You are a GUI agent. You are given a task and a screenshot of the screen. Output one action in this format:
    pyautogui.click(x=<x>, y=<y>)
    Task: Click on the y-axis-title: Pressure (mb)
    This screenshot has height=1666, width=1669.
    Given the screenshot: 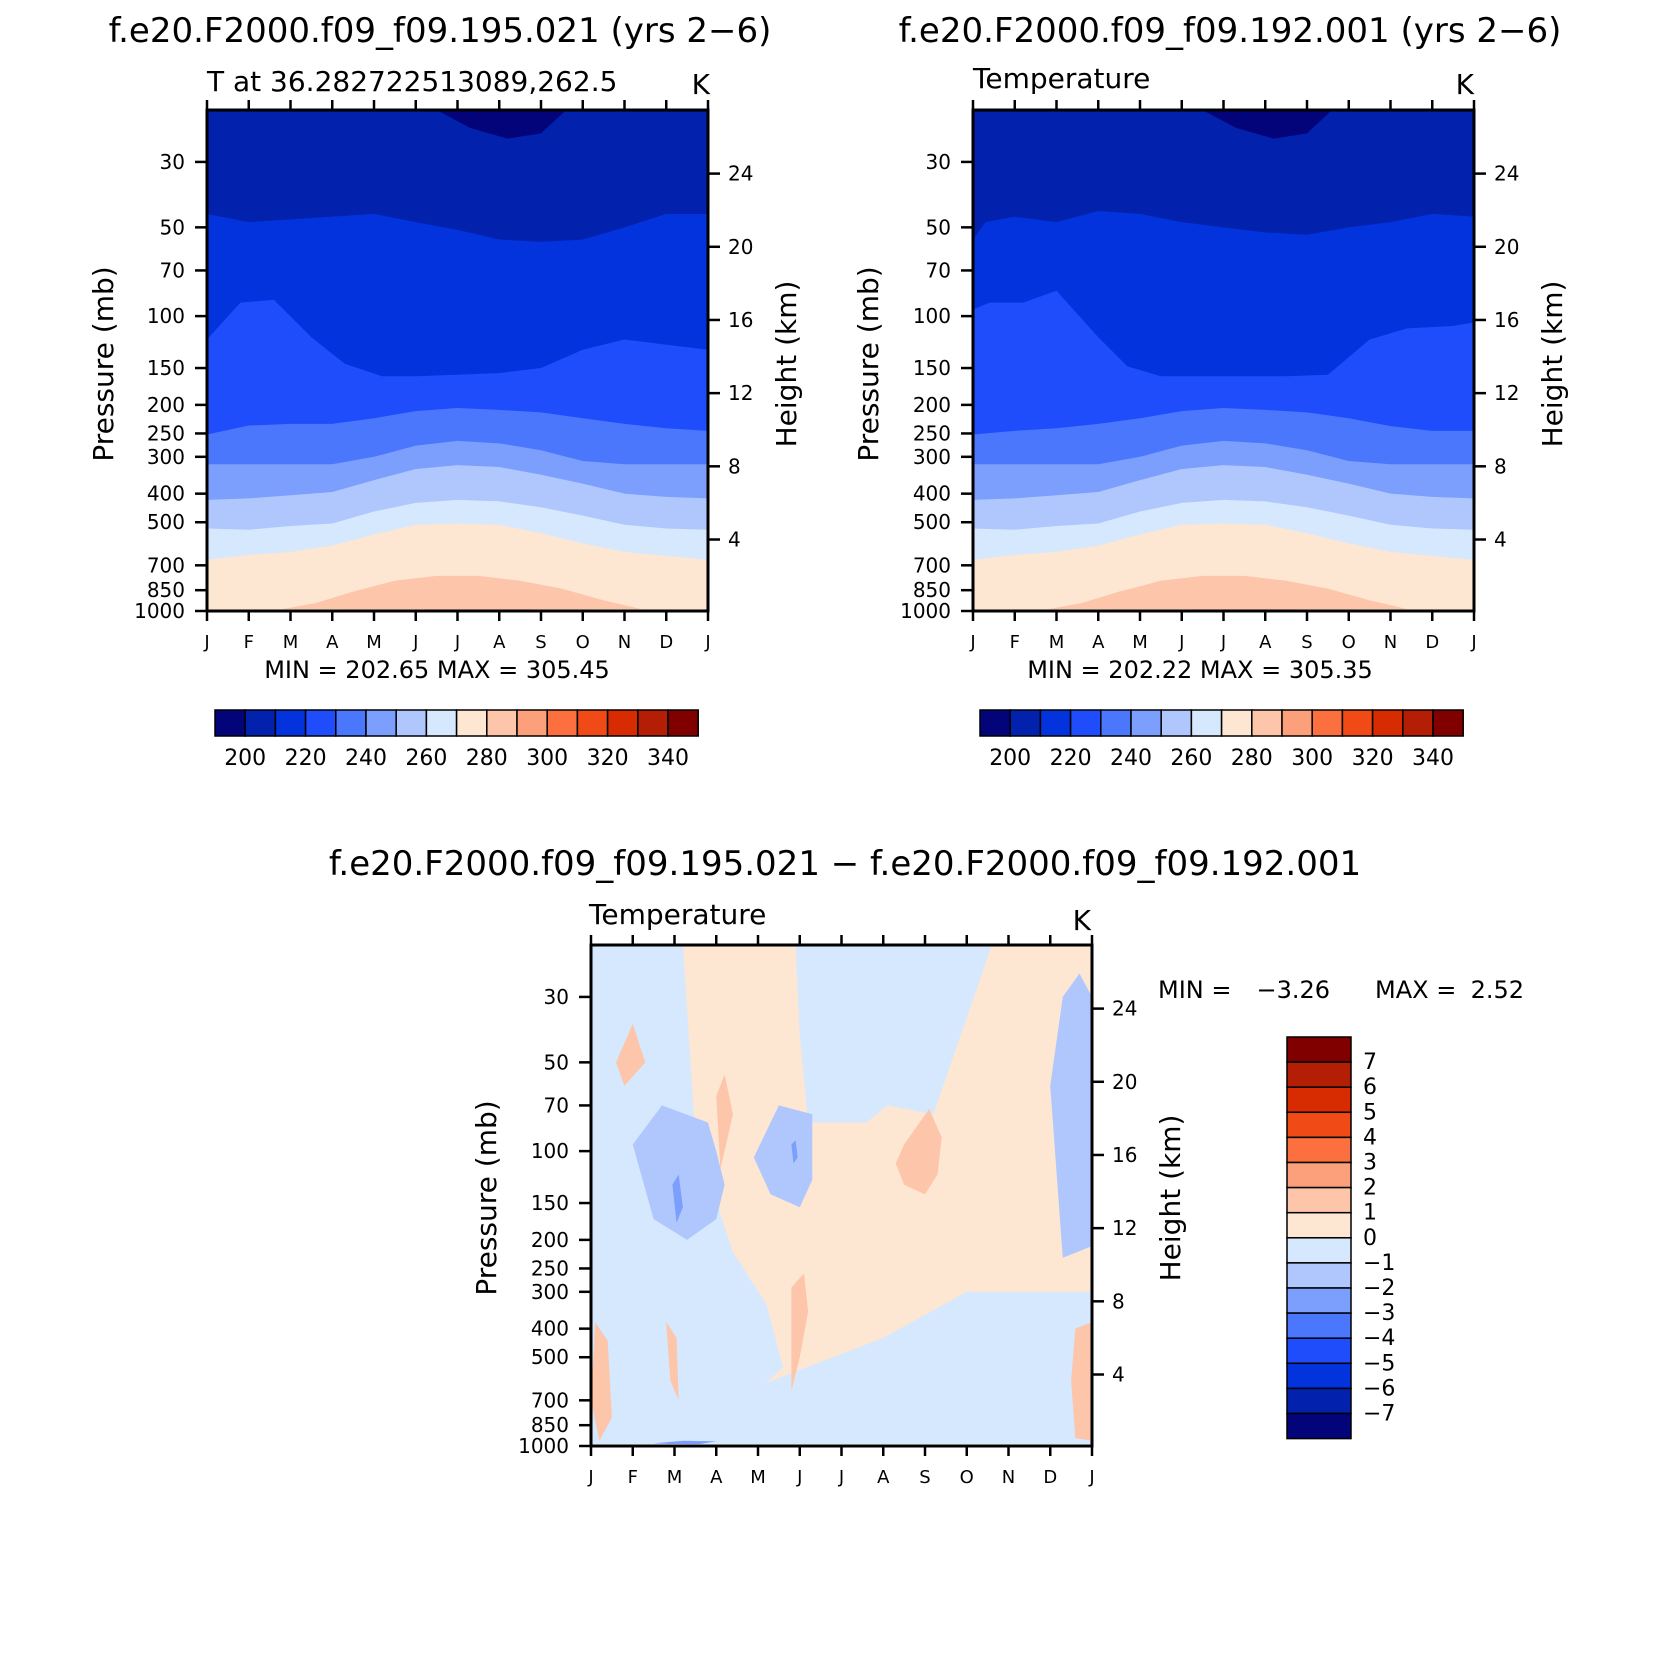 What is the action you would take?
    pyautogui.click(x=103, y=363)
    